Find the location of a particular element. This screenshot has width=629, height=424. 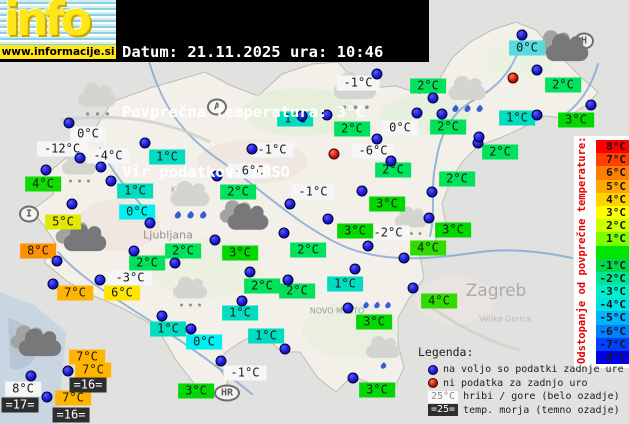

temperature-label: 7°C is located at coordinates (93, 370).